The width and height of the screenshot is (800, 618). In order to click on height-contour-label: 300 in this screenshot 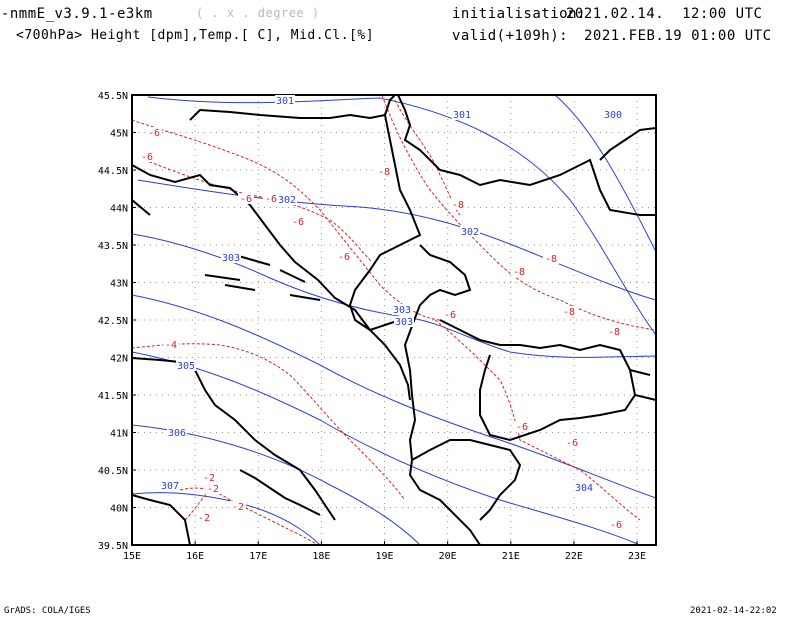, I will do `click(613, 115)`.